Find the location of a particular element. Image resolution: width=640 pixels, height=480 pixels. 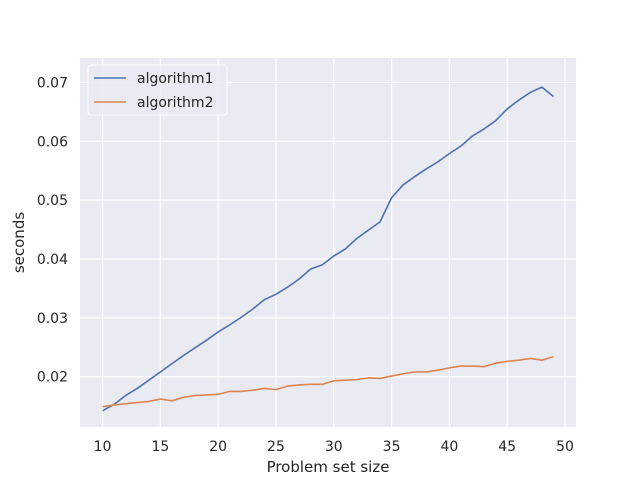

series-line-algorithm2 is located at coordinates (328, 381).